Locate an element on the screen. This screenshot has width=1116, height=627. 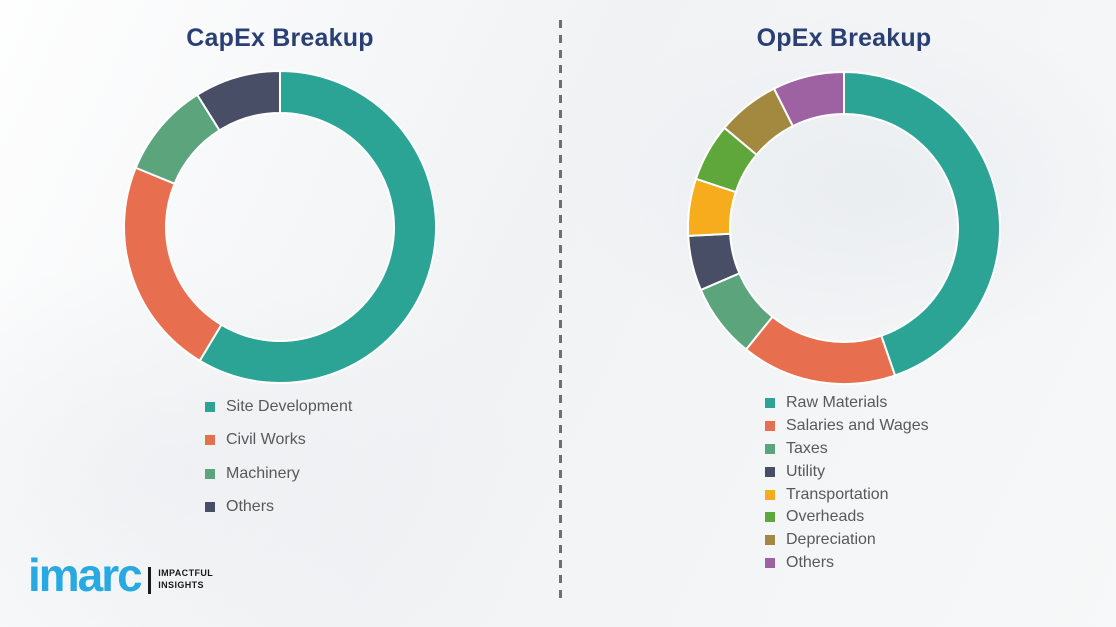
capex-donut-chart is located at coordinates (280, 227).